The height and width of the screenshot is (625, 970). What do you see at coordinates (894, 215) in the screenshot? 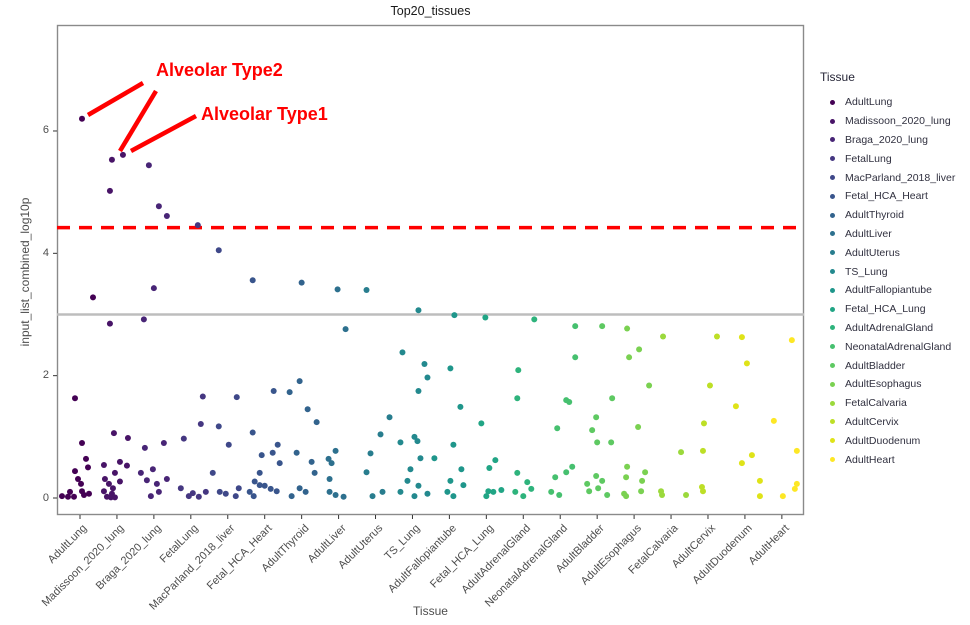
I see `legend-item: AdultThyroid` at bounding box center [894, 215].